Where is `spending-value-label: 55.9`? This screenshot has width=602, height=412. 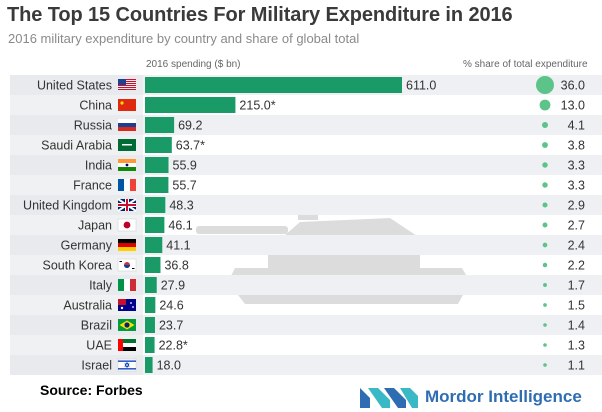 spending-value-label: 55.9 is located at coordinates (185, 166).